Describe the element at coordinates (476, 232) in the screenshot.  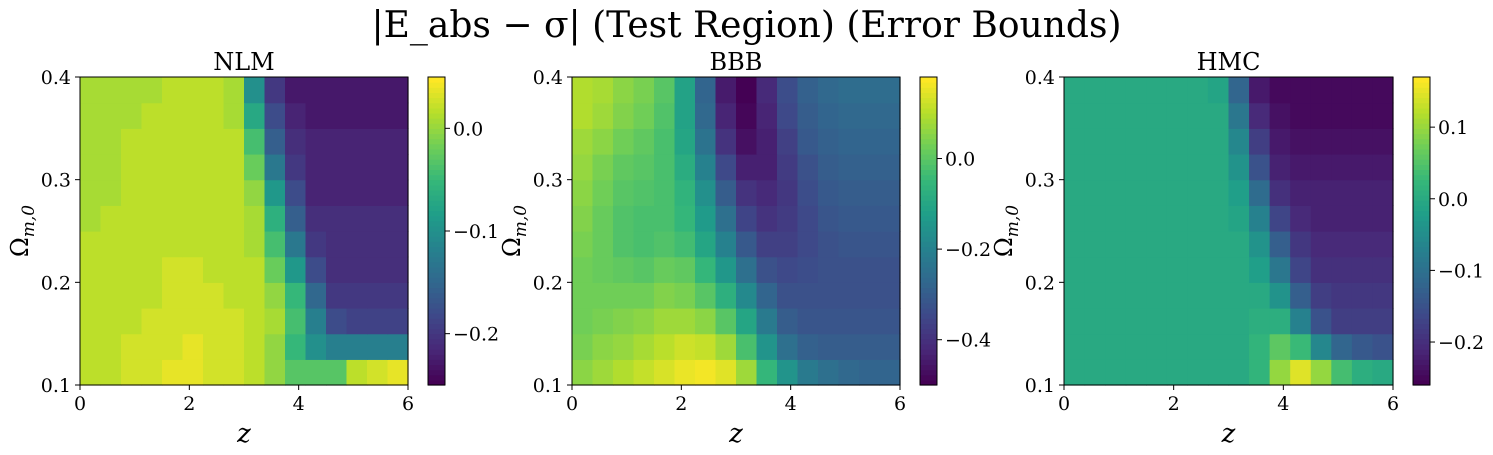
I see `colorbar-tick-label: −0.1` at that location.